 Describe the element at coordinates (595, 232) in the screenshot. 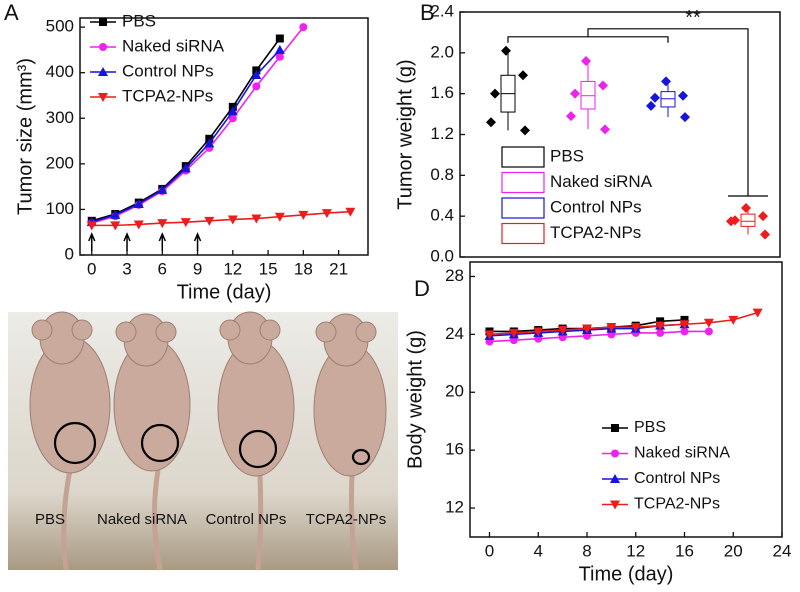

I see `legend-label: TCPA2-NPs` at that location.